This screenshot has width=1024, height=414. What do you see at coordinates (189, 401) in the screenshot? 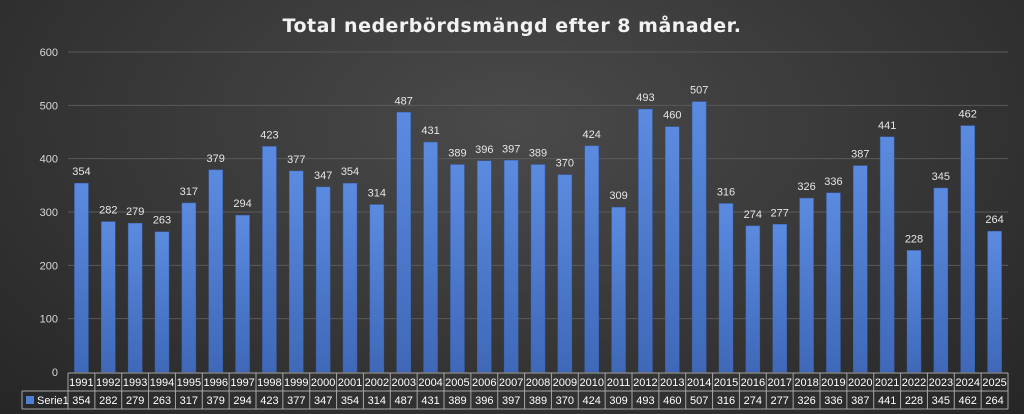
I see `table-value-1995: 317` at bounding box center [189, 401].